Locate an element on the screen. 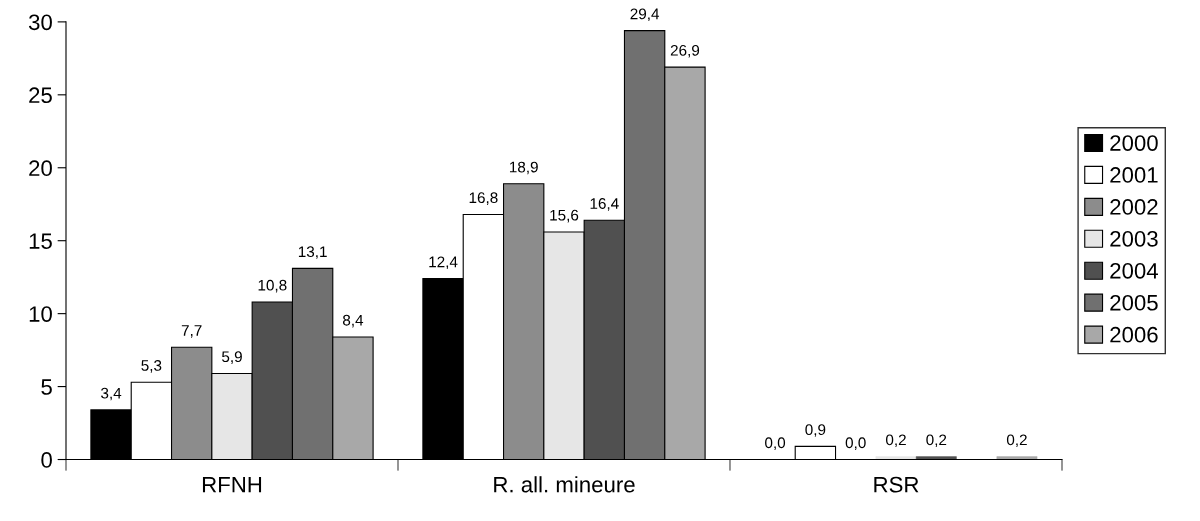  y-tick-label: 5 is located at coordinates (46, 387).